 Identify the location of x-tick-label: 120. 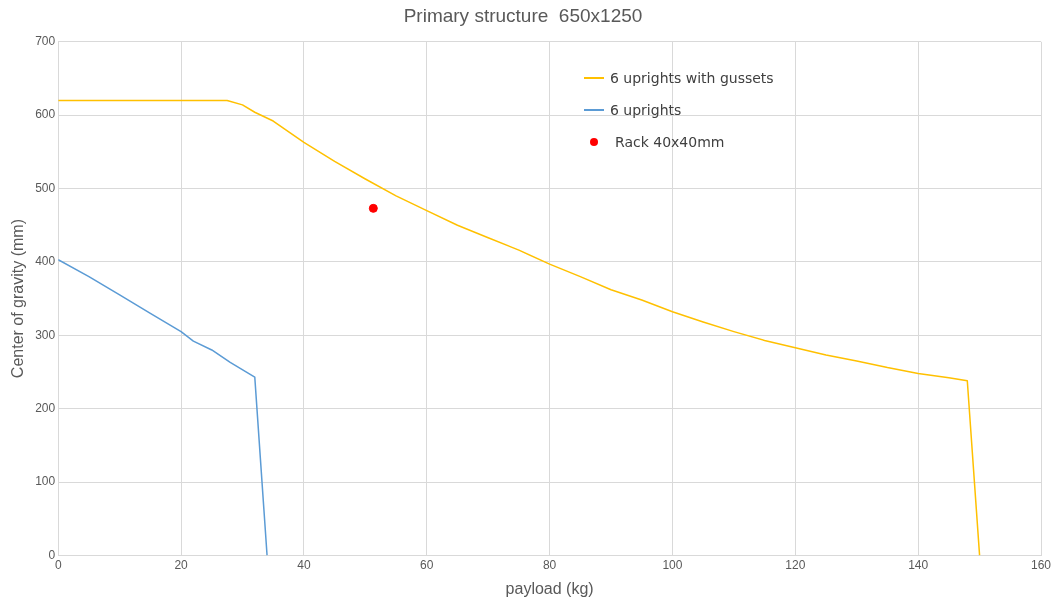
(795, 564).